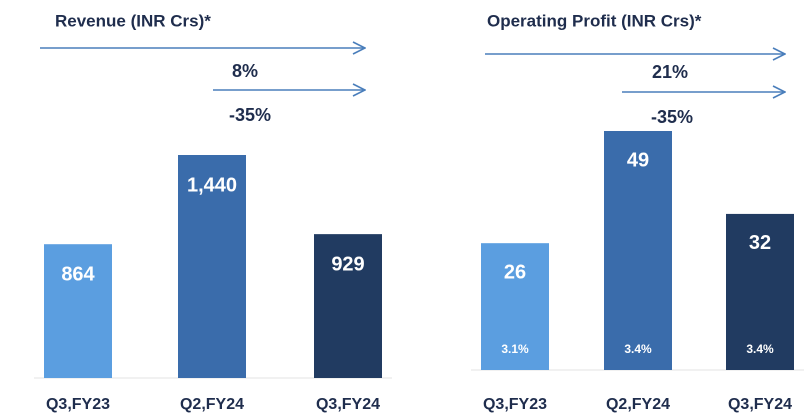 The height and width of the screenshot is (417, 811). I want to click on margin-label: 3.1%, so click(515, 349).